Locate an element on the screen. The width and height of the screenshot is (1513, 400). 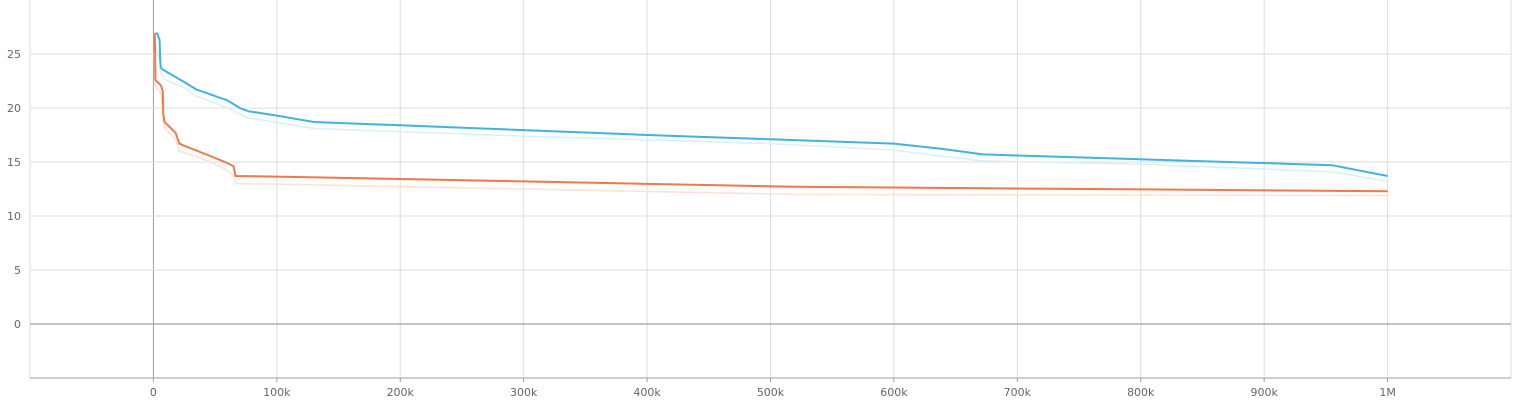
y-tick-label: 5 is located at coordinates (17, 270).